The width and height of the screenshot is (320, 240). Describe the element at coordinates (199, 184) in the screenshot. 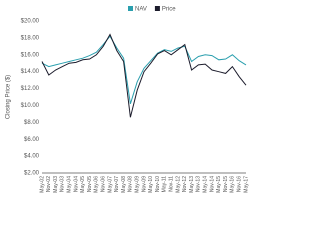

I see `x-tick-label: Nov-13` at that location.